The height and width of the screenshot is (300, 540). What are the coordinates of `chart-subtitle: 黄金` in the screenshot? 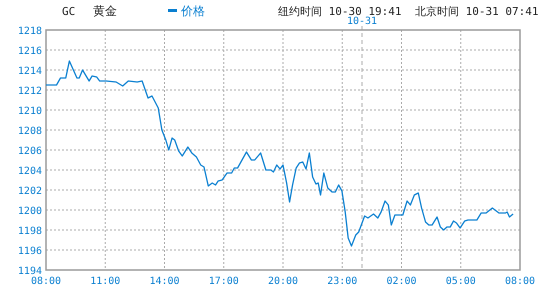 It's located at (105, 11).